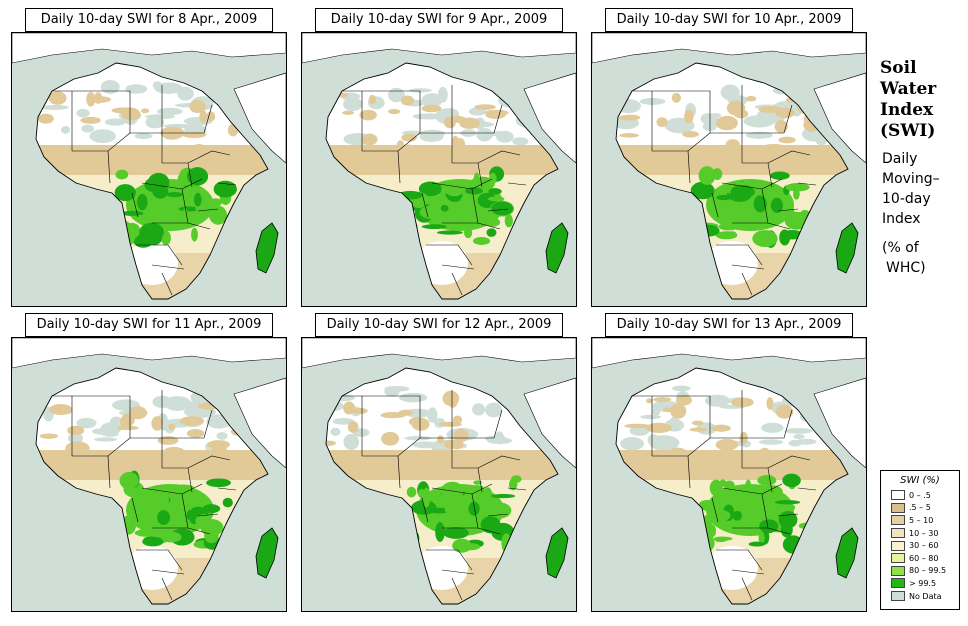  I want to click on swi-field, so click(152, 181).